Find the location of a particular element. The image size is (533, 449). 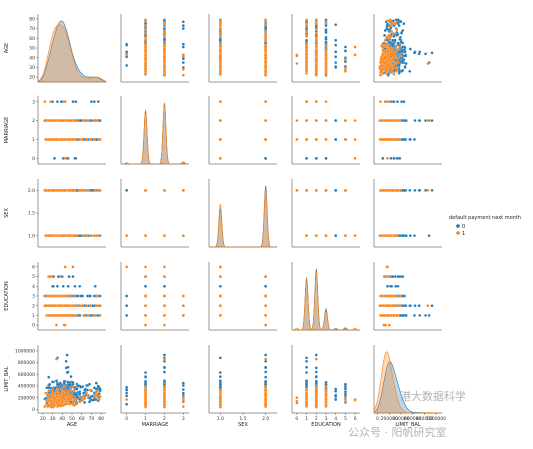

panel-marriage-vs-sex is located at coordinates (242, 130).